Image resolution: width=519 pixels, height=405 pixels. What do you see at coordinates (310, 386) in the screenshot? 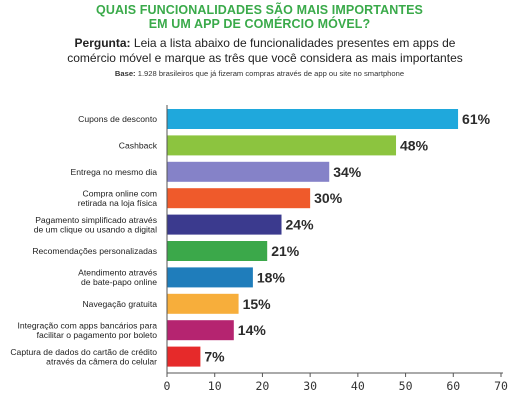
I see `x-tick-label: 30` at bounding box center [310, 386].